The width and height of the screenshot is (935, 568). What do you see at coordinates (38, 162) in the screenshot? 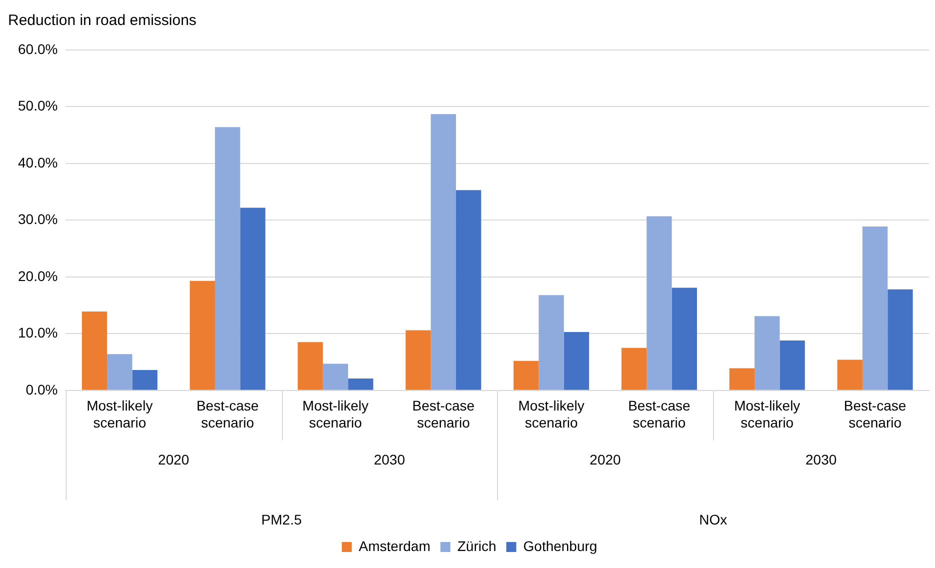
I see `y-tick-label: 40.0%` at bounding box center [38, 162].